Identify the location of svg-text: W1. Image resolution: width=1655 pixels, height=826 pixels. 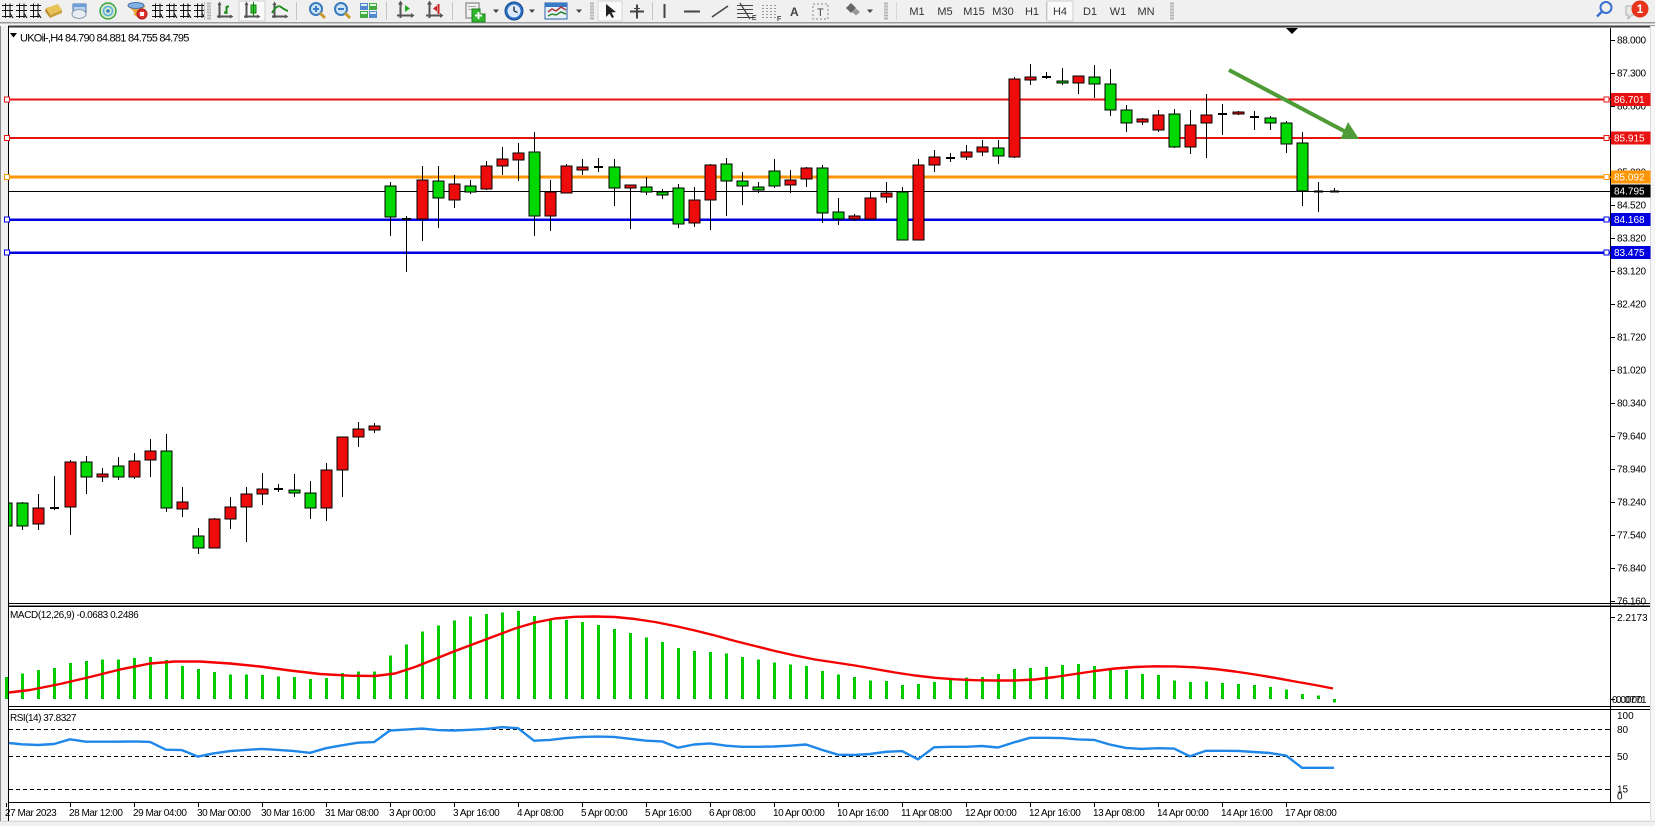
(1118, 12).